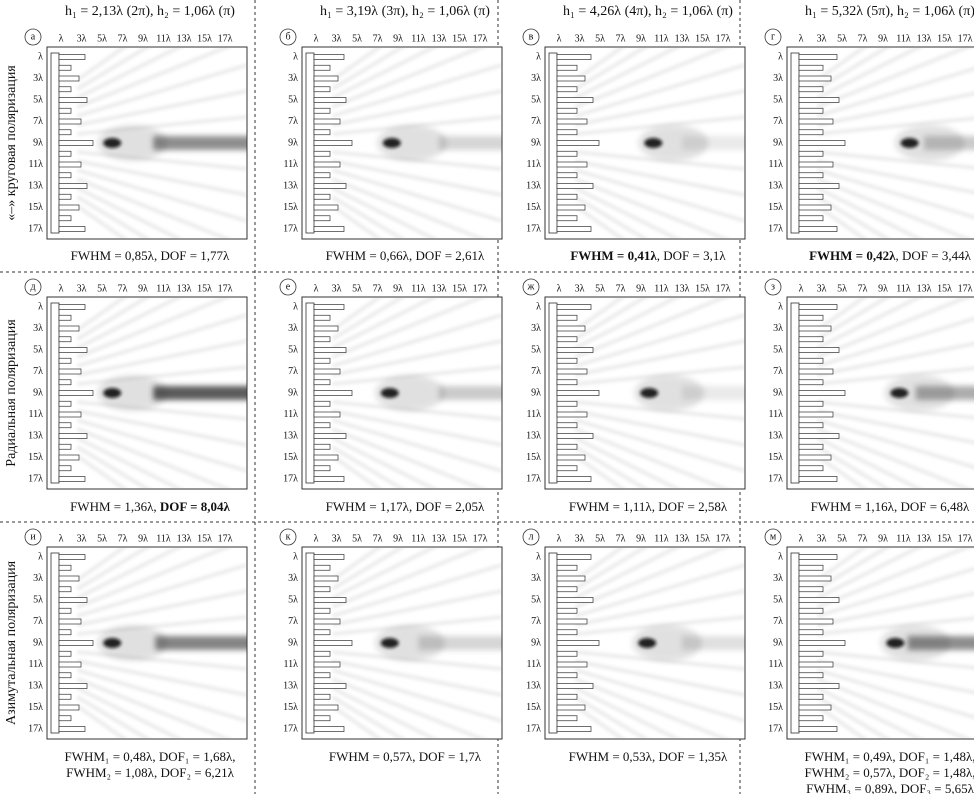 Image resolution: width=974 pixels, height=794 pixels. What do you see at coordinates (357, 288) in the screenshot?
I see `x-tick-label: 5λ` at bounding box center [357, 288].